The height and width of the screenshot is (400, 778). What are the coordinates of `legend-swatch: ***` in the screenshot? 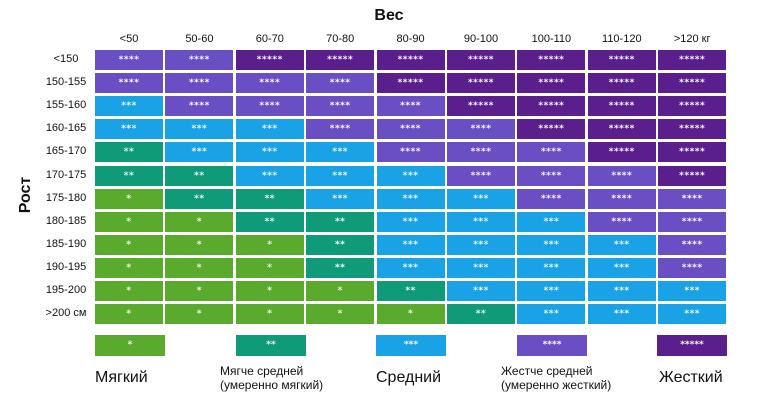 It's located at (411, 345).